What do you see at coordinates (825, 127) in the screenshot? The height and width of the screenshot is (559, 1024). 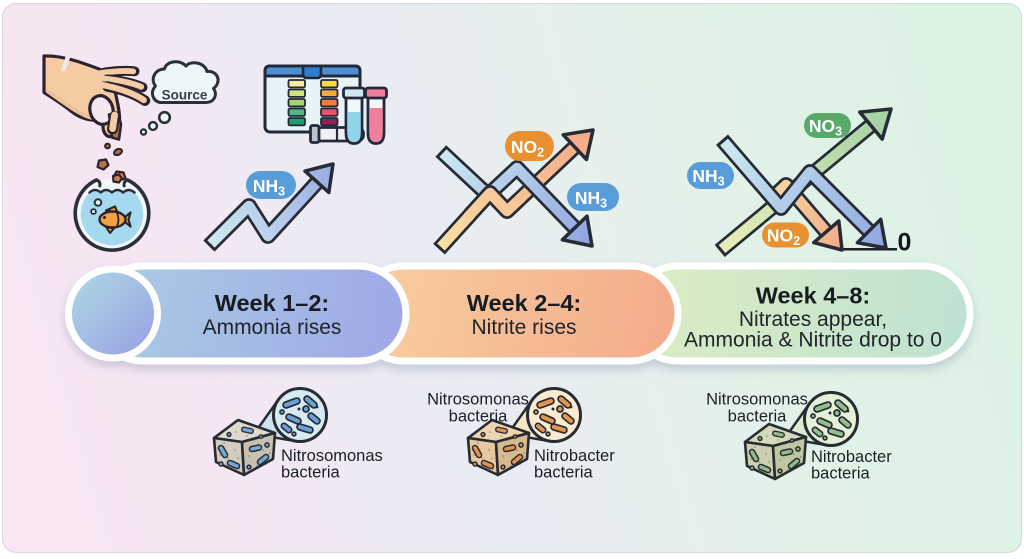 I see `svg-text: NO3` at bounding box center [825, 127].